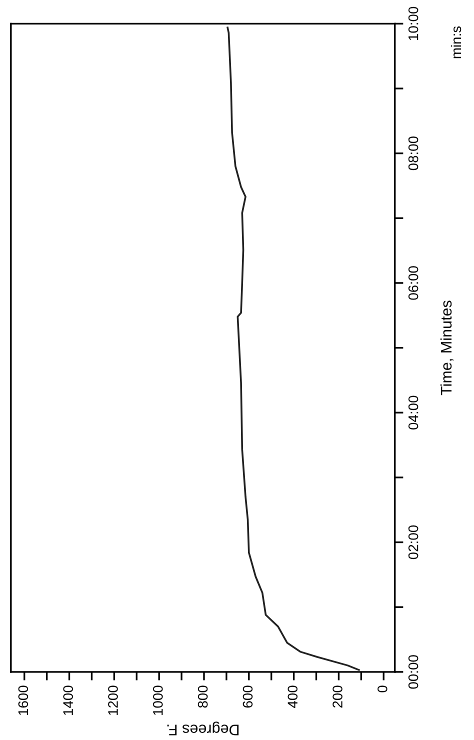 The height and width of the screenshot is (740, 474). I want to click on y-tick-label: 10:00, so click(413, 23).